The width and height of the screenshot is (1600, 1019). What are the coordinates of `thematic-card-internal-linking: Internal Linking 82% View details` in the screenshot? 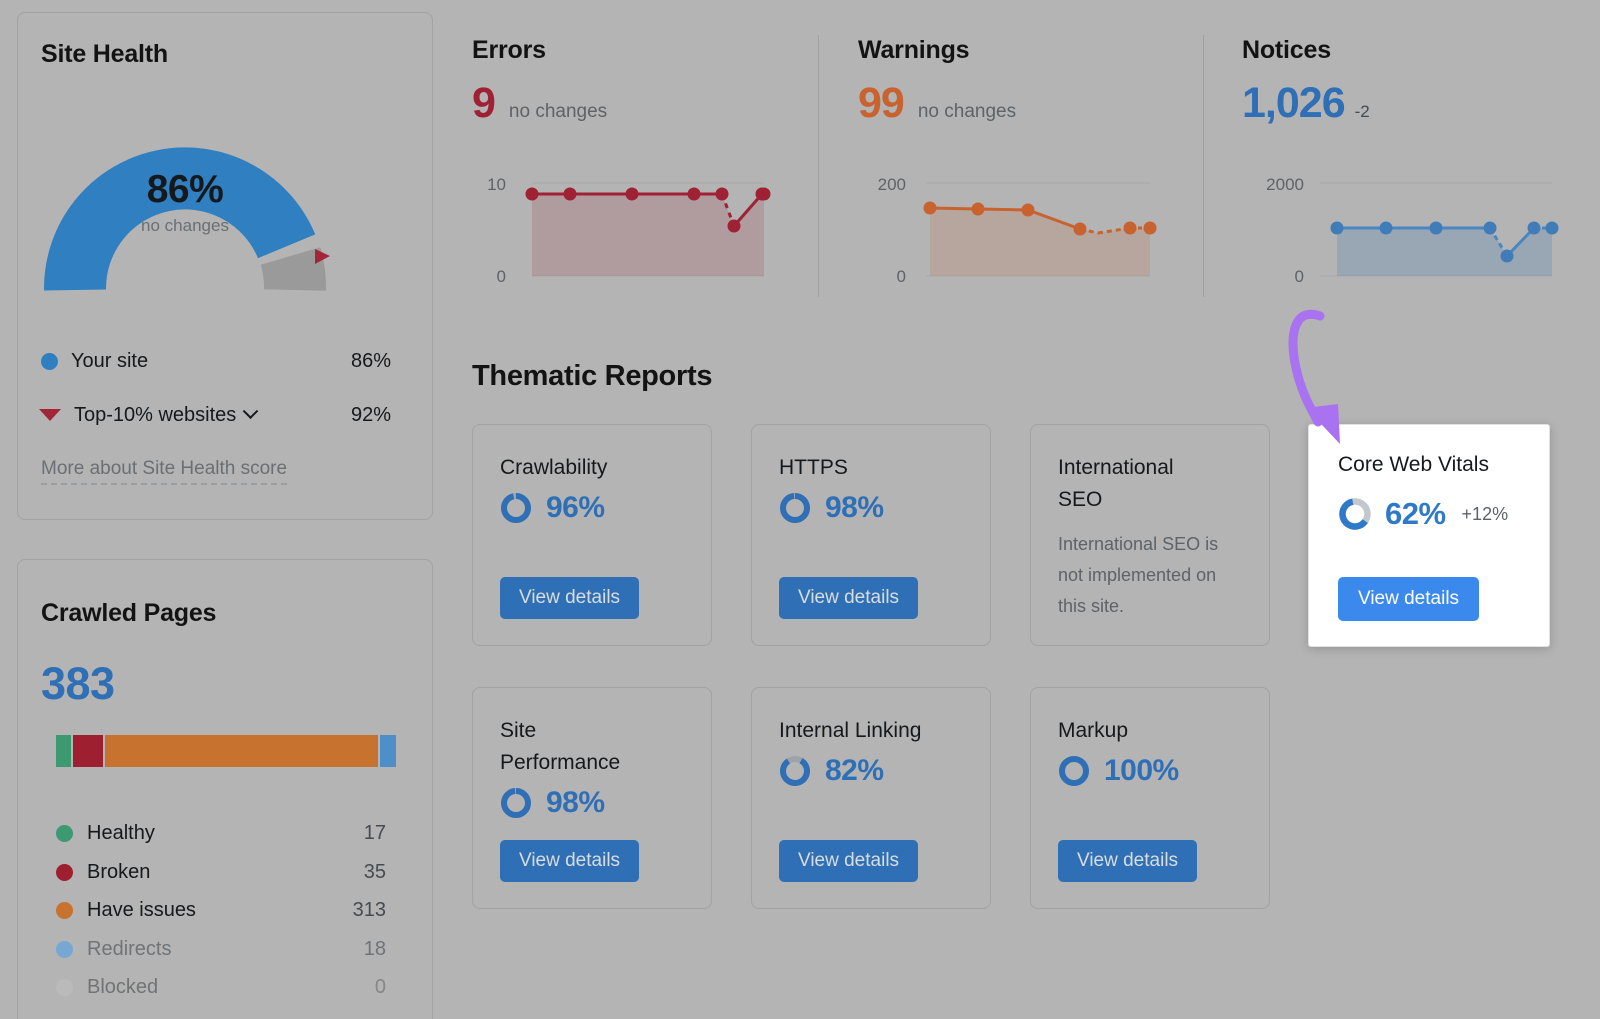 It's located at (871, 798).